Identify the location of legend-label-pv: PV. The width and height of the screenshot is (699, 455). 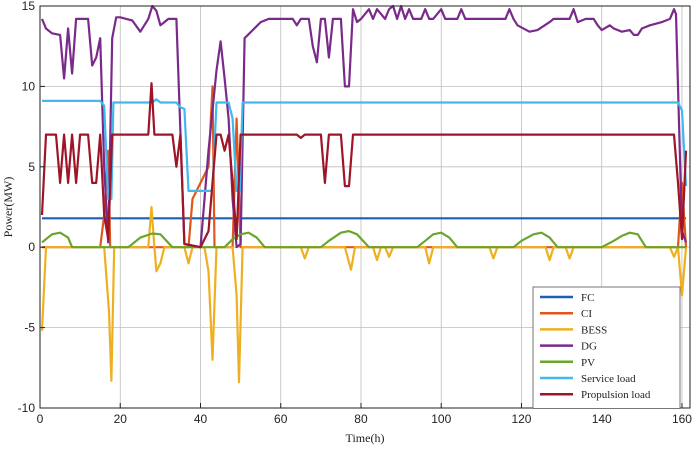
(588, 363).